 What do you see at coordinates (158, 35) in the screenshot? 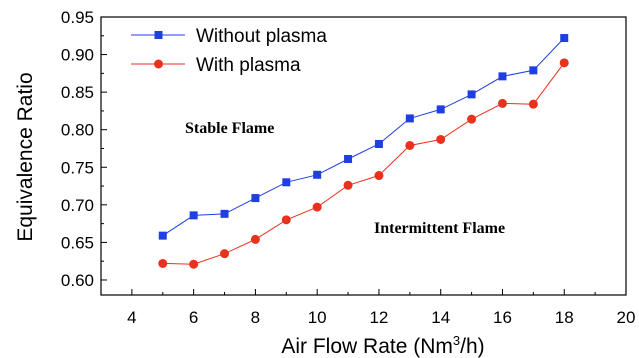
I see `legend-marker-without-plasma` at bounding box center [158, 35].